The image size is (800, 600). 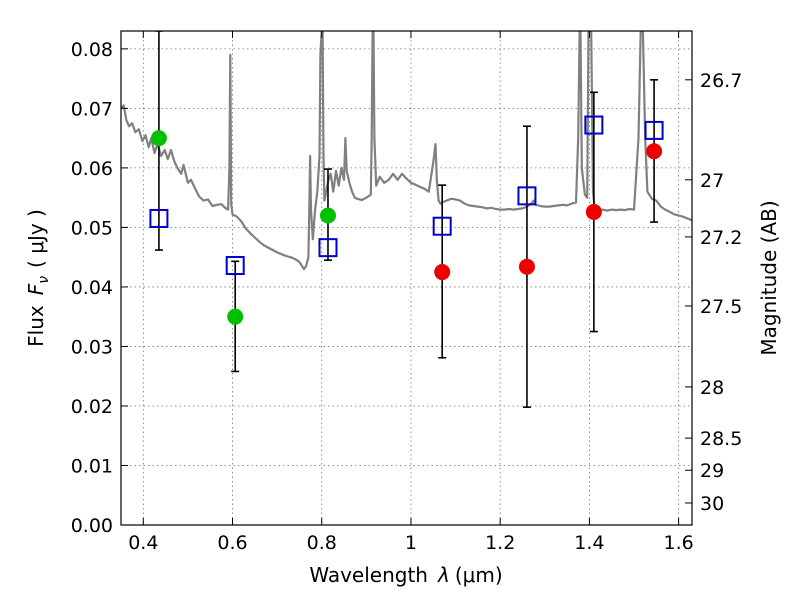 What do you see at coordinates (232, 543) in the screenshot?
I see `x-tick-label: 0.6` at bounding box center [232, 543].